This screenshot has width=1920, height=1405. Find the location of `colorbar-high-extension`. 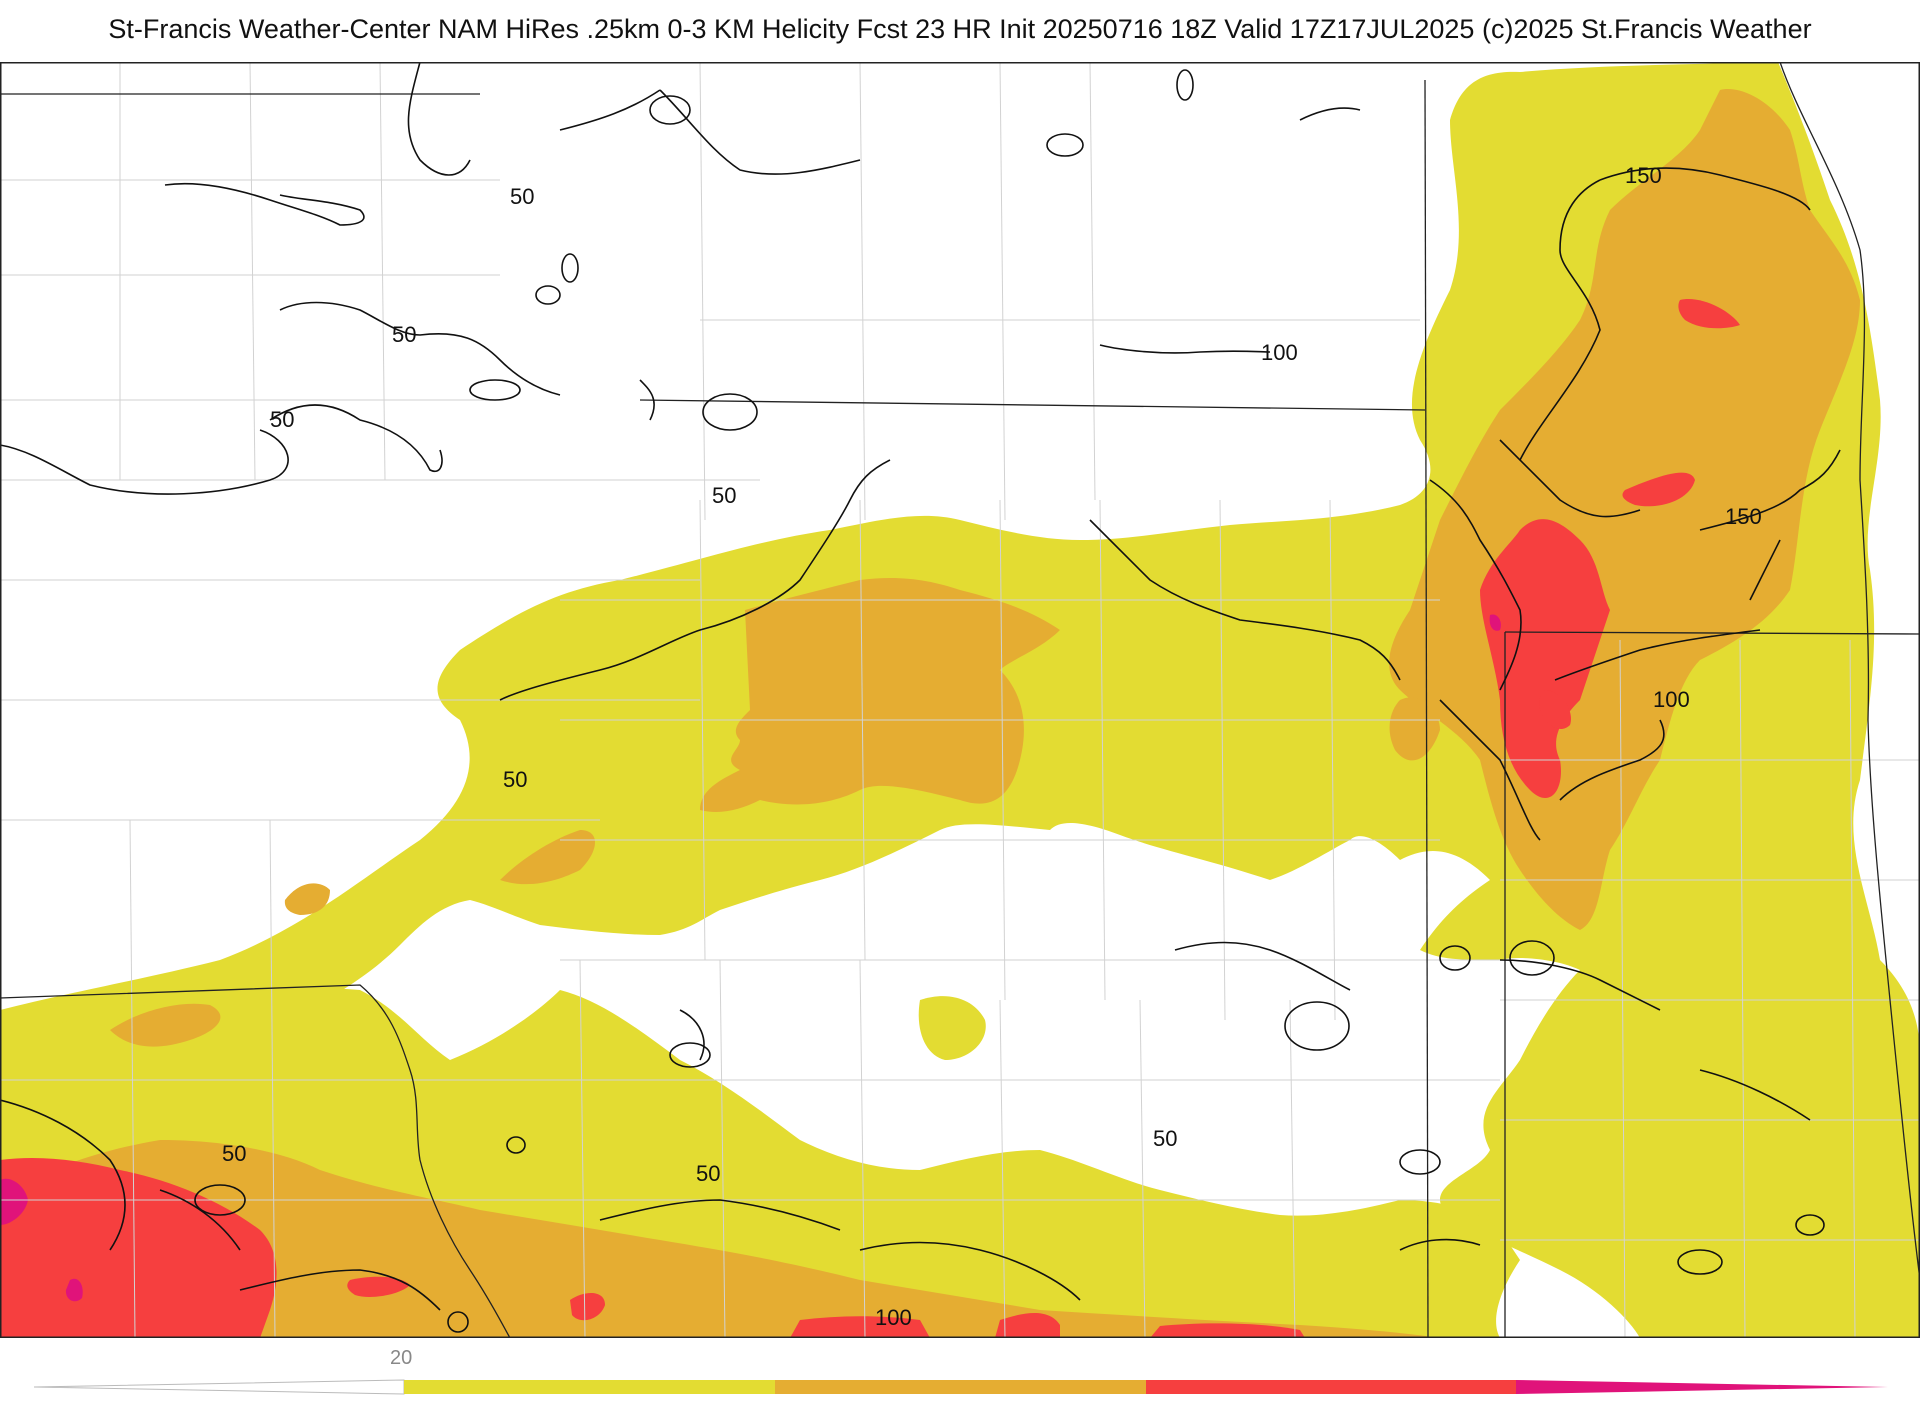

colorbar-high-extension is located at coordinates (1702, 1387).